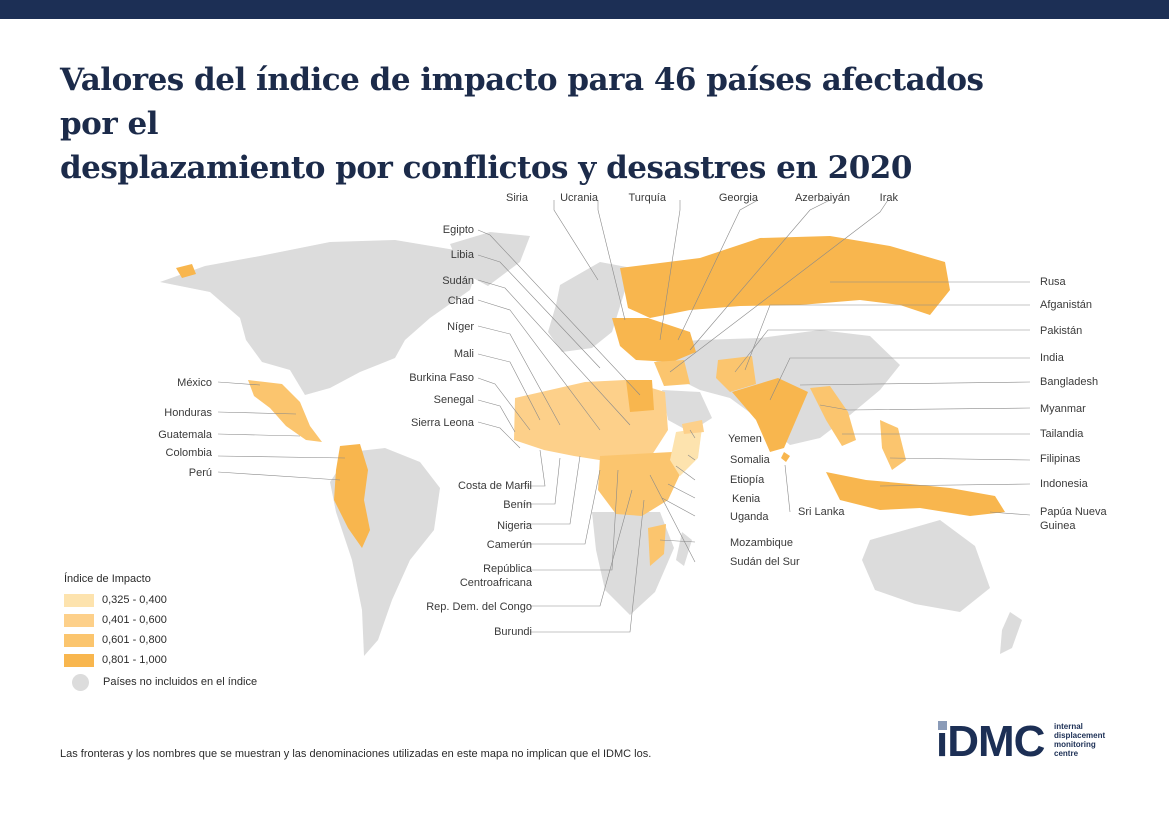 The image size is (1169, 827). What do you see at coordinates (194, 383) in the screenshot?
I see `label-mexico: México` at bounding box center [194, 383].